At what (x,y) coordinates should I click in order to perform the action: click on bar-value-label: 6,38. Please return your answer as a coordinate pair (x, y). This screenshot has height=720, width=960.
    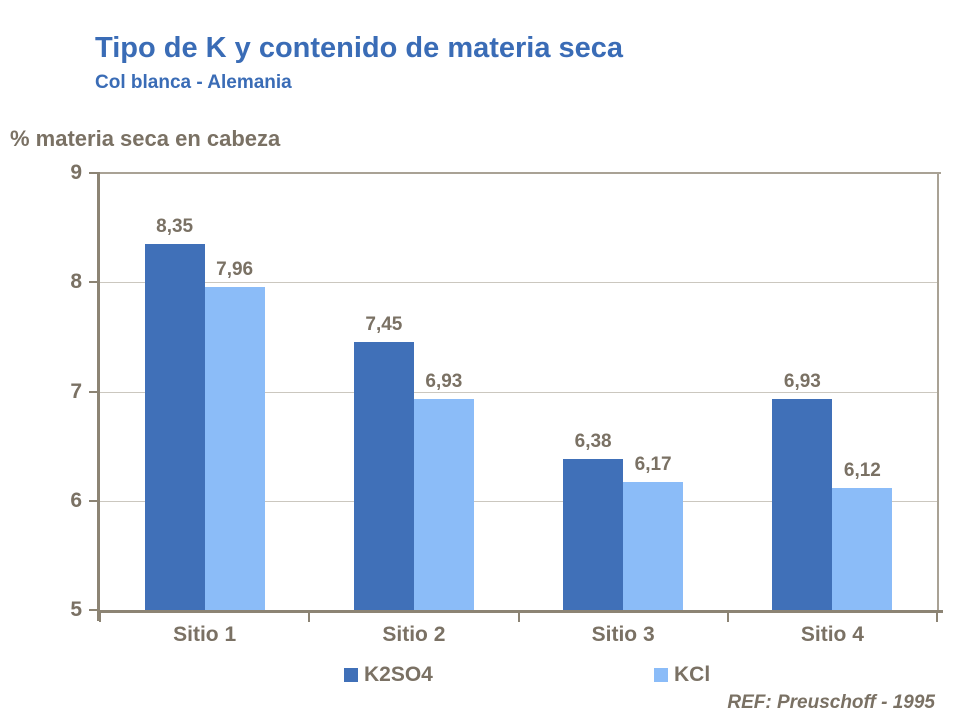
    Looking at the image, I should click on (593, 442).